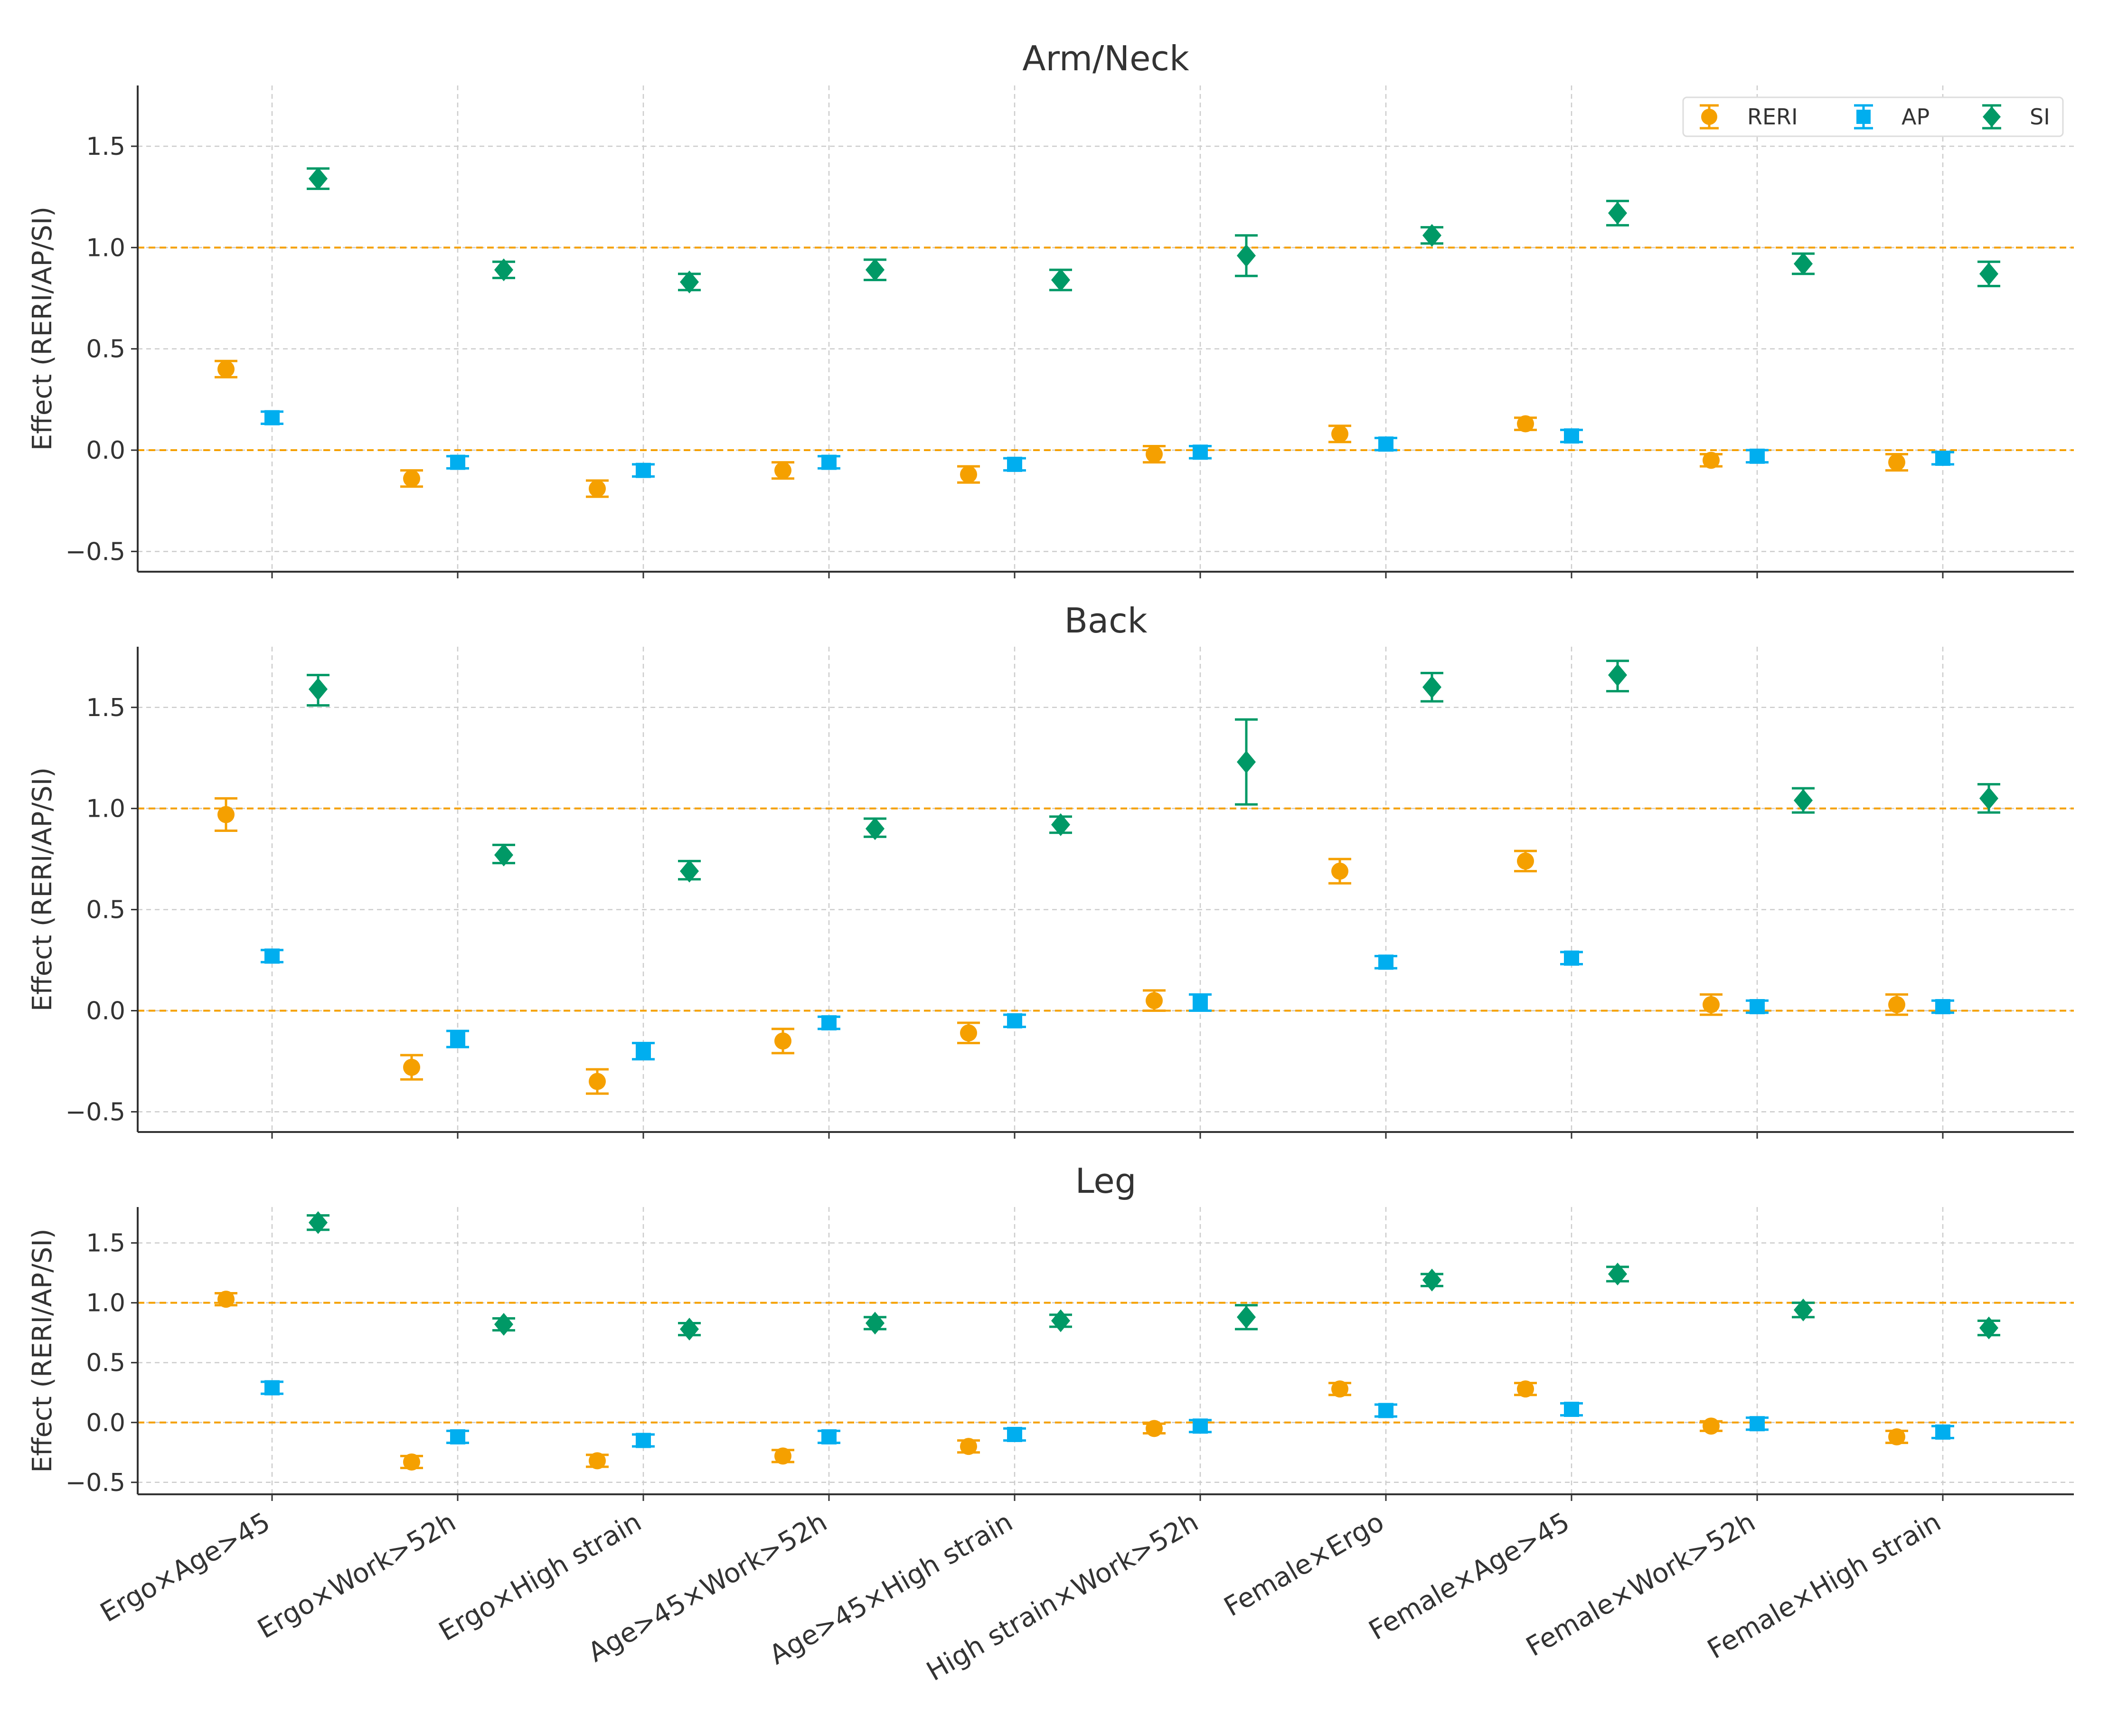 The width and height of the screenshot is (2118, 1736). I want to click on panel-title: Back, so click(1106, 621).